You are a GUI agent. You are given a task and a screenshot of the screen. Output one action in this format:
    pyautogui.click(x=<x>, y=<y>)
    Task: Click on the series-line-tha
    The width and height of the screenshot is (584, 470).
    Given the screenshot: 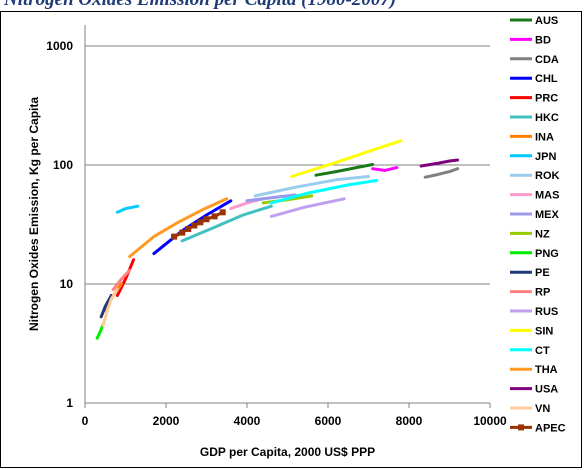 What is the action you would take?
    pyautogui.click(x=178, y=228)
    